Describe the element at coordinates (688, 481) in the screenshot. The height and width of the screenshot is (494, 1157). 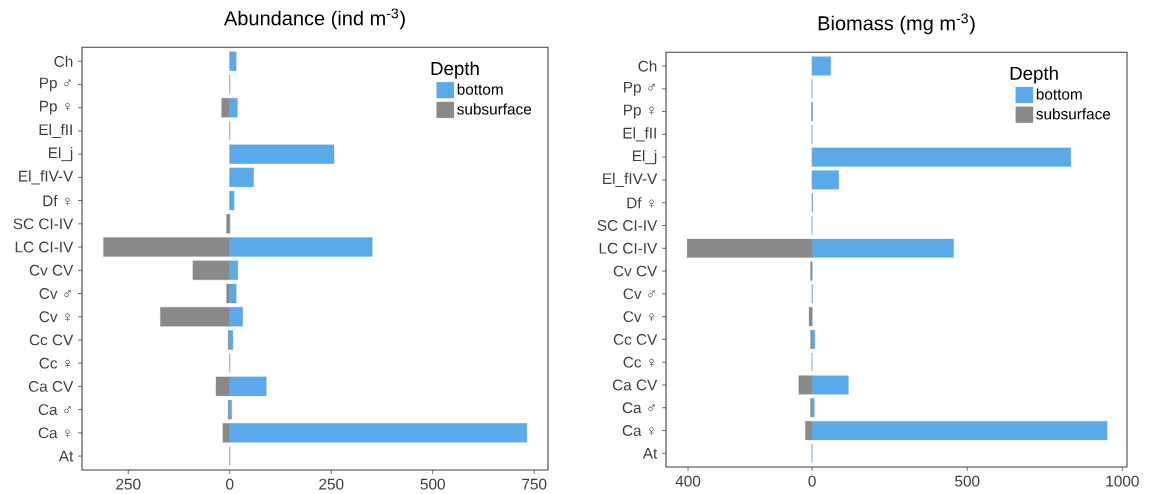
I see `x-tick-label: 400` at that location.